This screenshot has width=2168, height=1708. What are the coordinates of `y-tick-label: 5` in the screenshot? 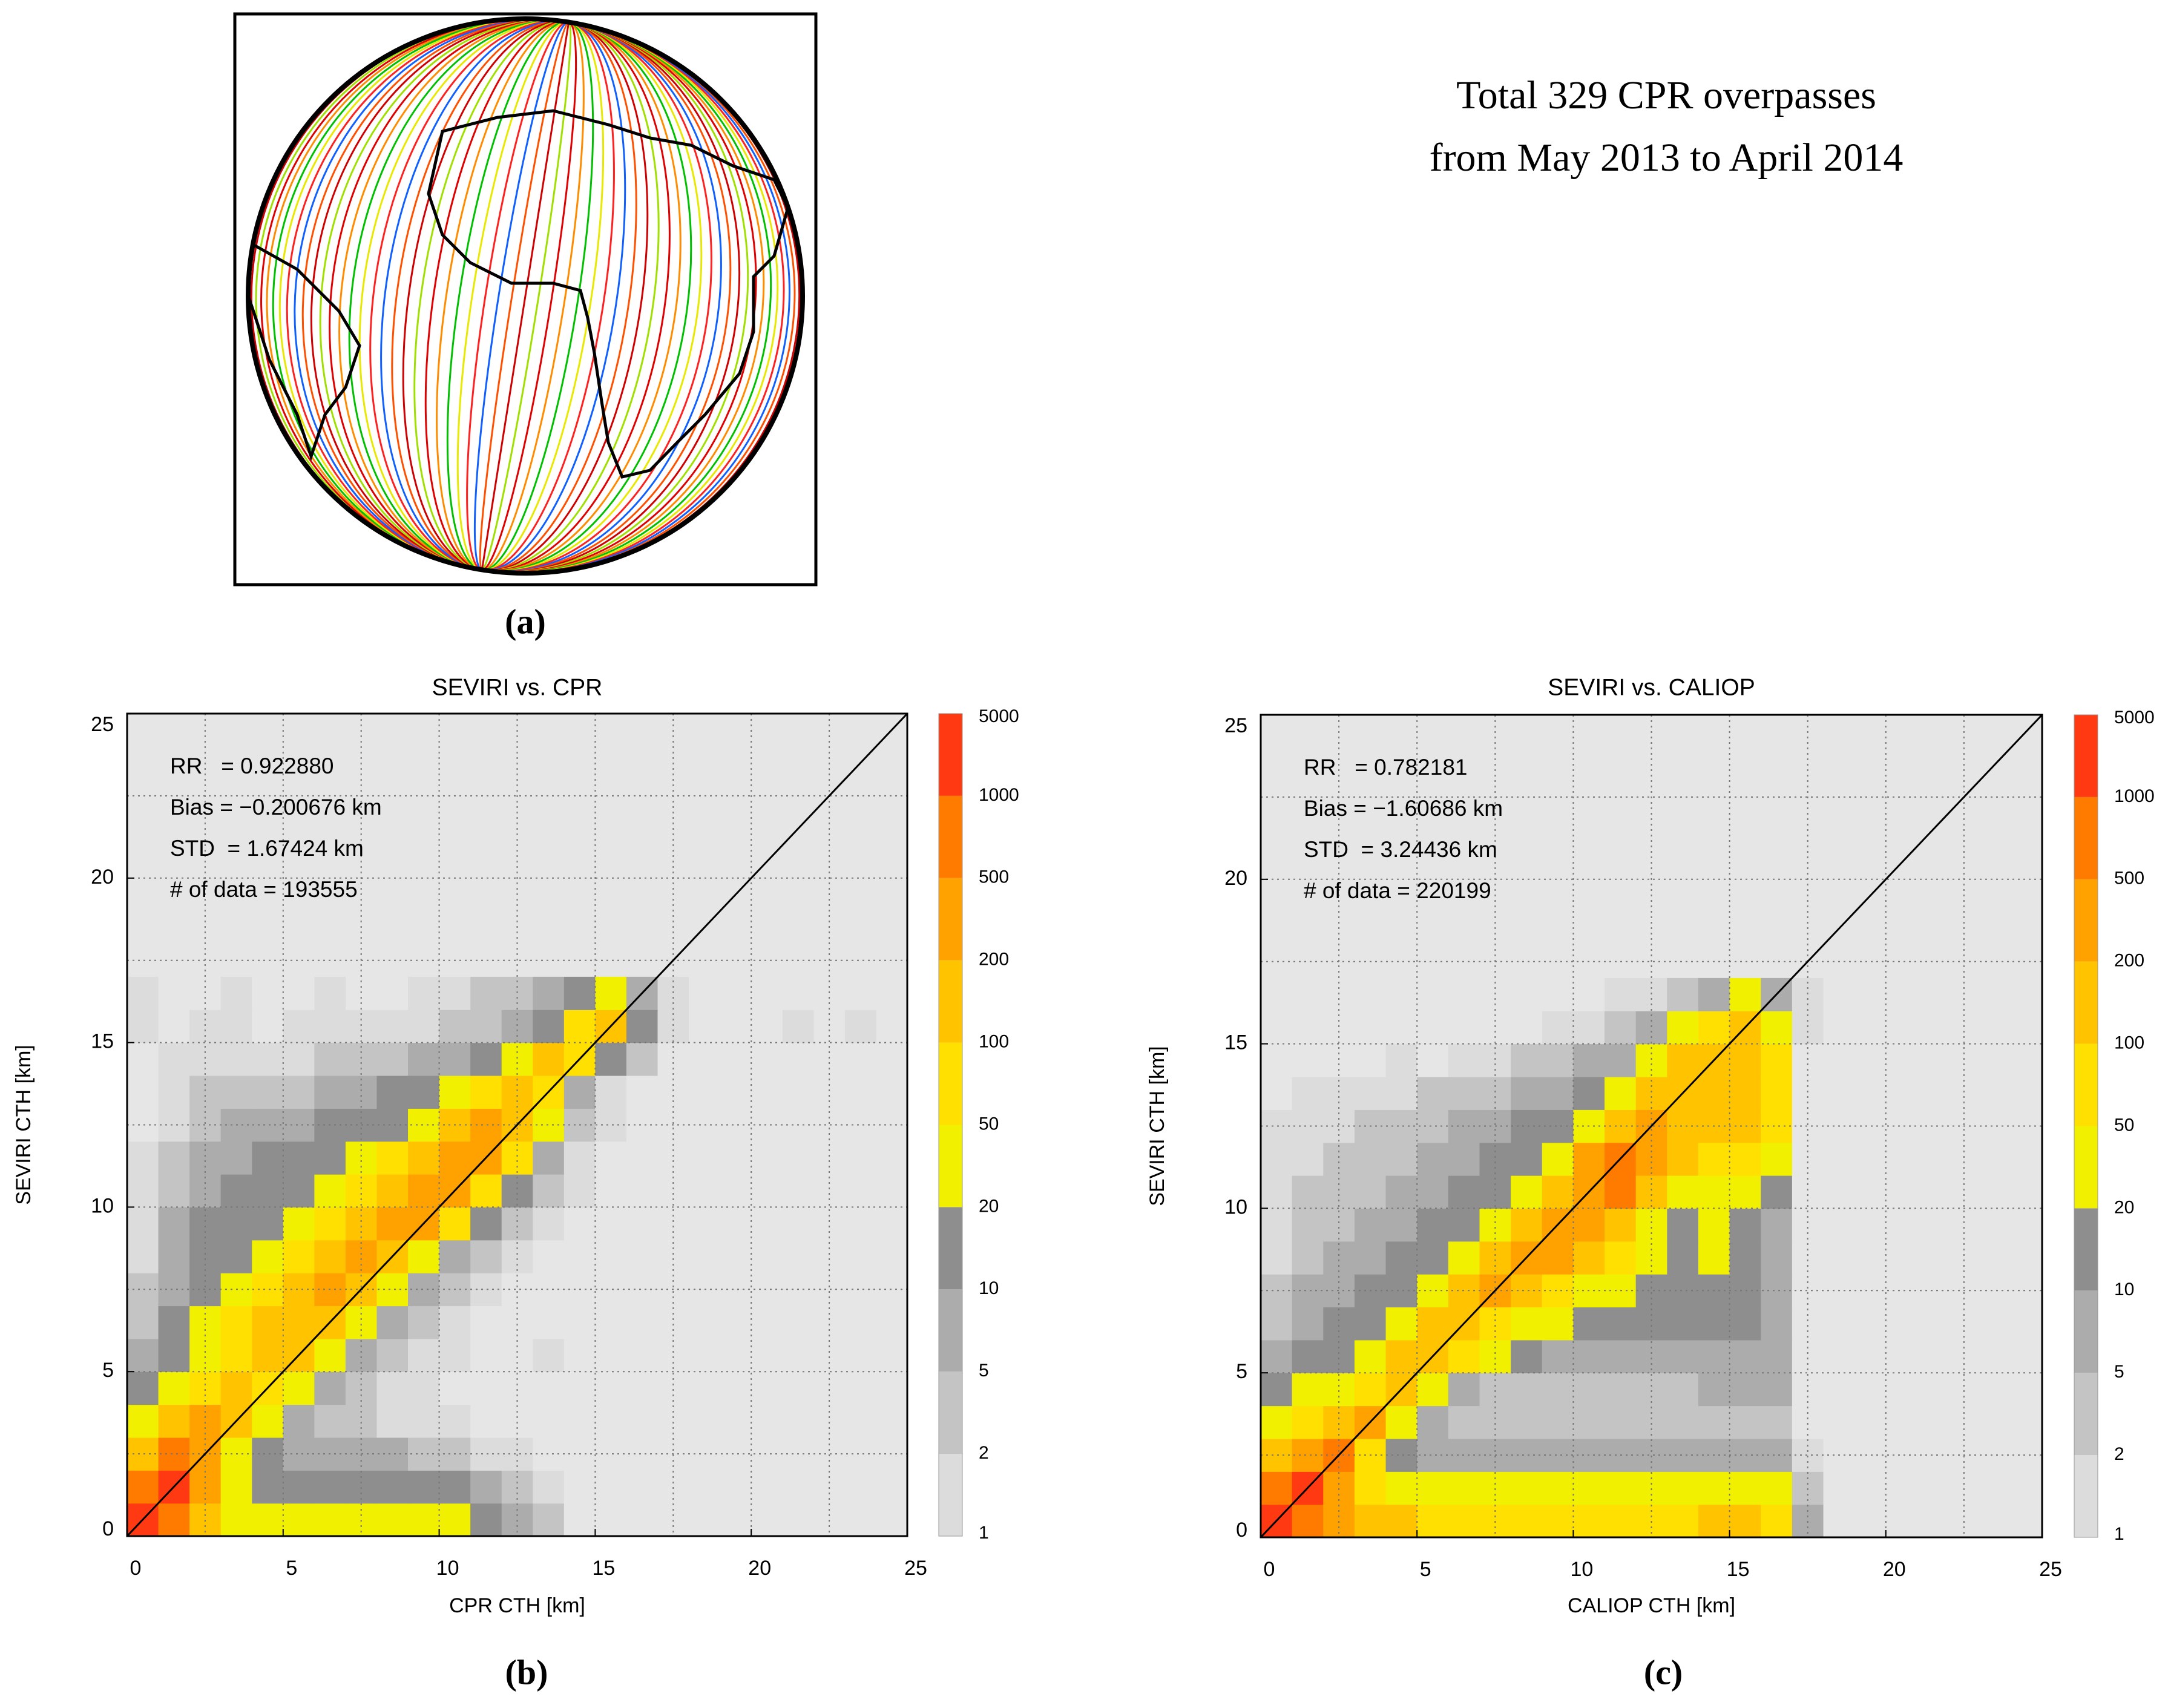 It's located at (108, 1370).